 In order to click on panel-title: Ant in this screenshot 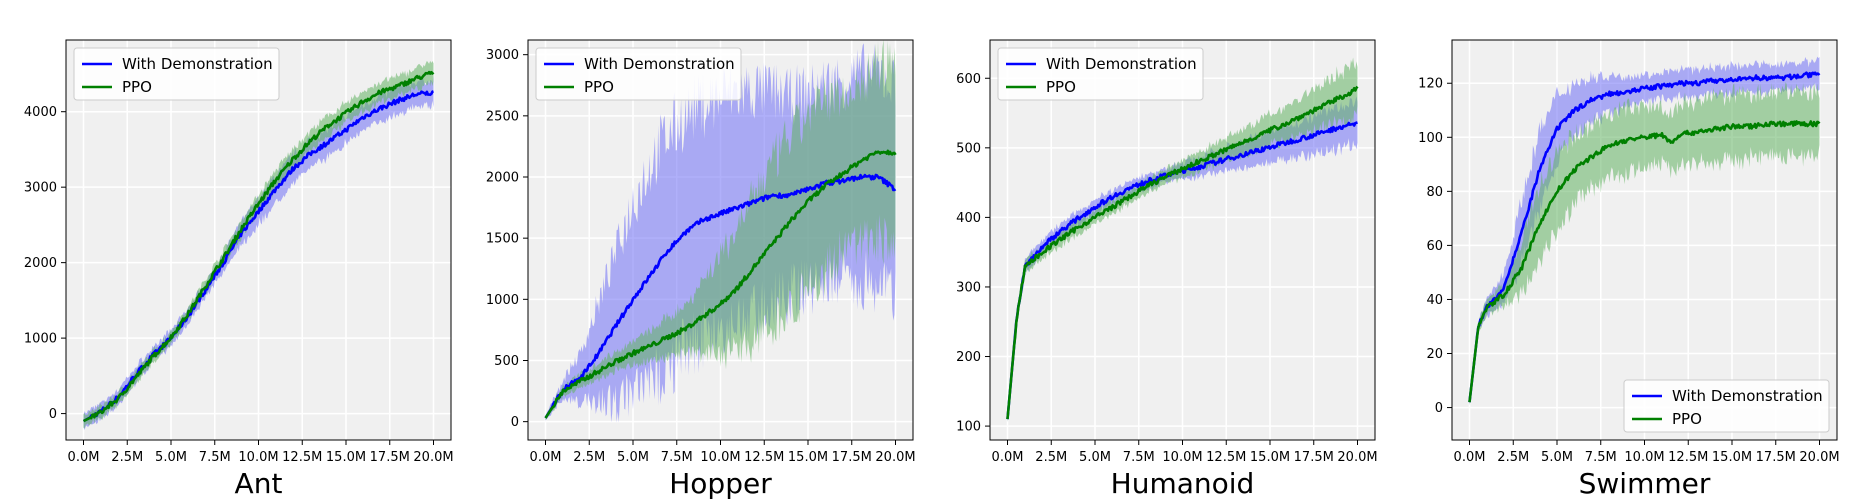, I will do `click(259, 483)`.